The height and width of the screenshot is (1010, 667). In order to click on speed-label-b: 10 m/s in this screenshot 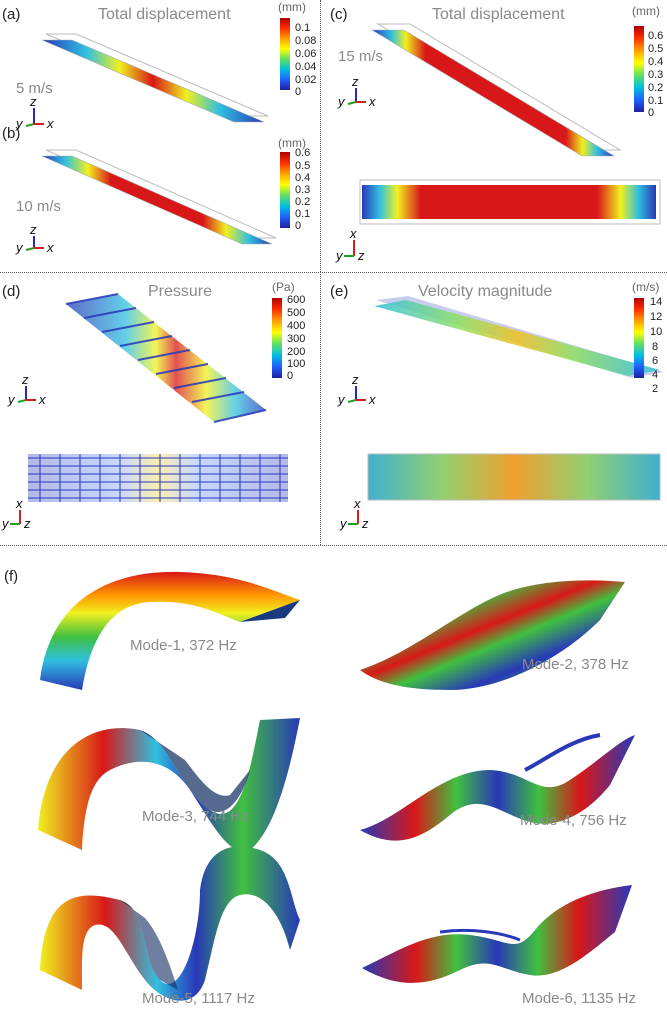, I will do `click(39, 206)`.